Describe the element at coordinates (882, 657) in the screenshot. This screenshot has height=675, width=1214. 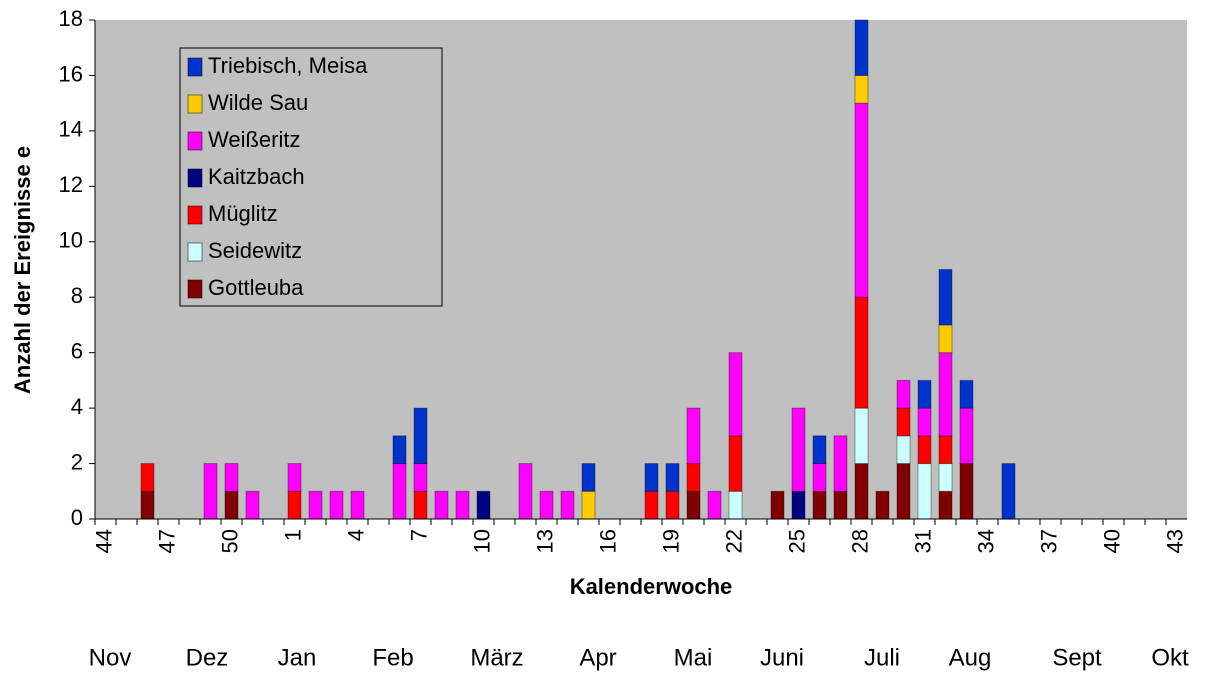
I see `month-label: Juli` at that location.